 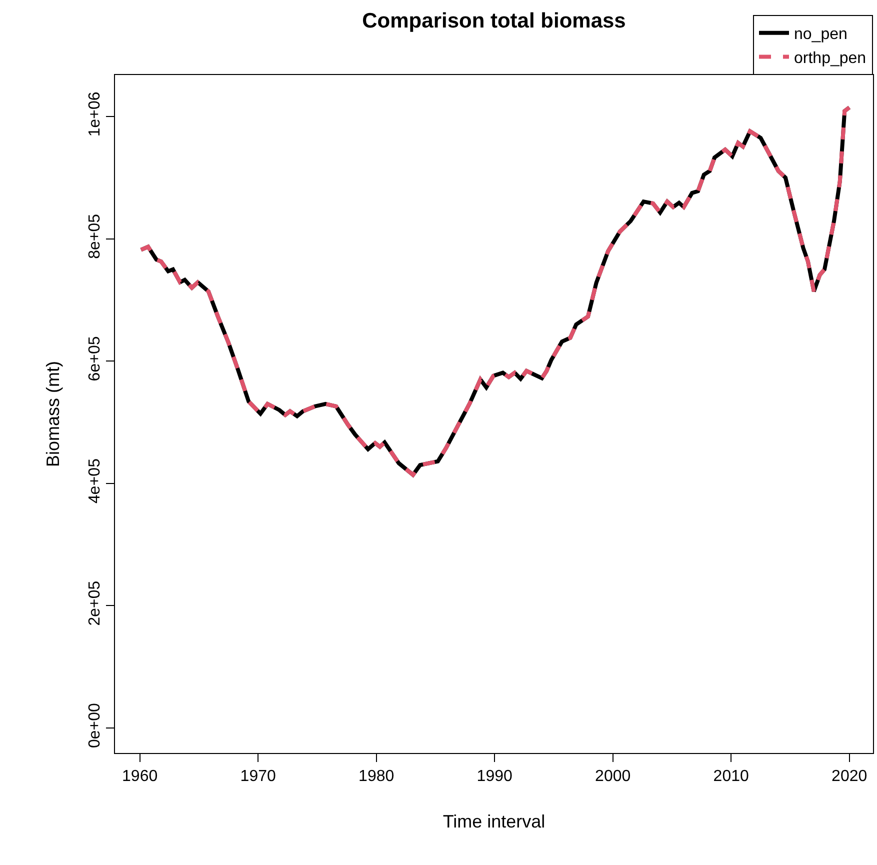 What do you see at coordinates (95, 114) in the screenshot?
I see `y-tick-label: 1e+06` at bounding box center [95, 114].